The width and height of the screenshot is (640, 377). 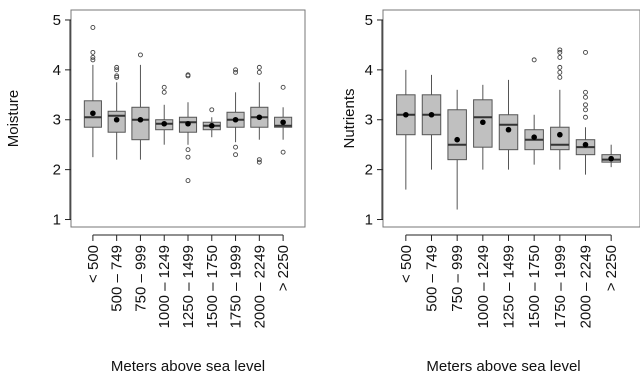 I want to click on y-tick-label: 4, so click(x=57, y=70).